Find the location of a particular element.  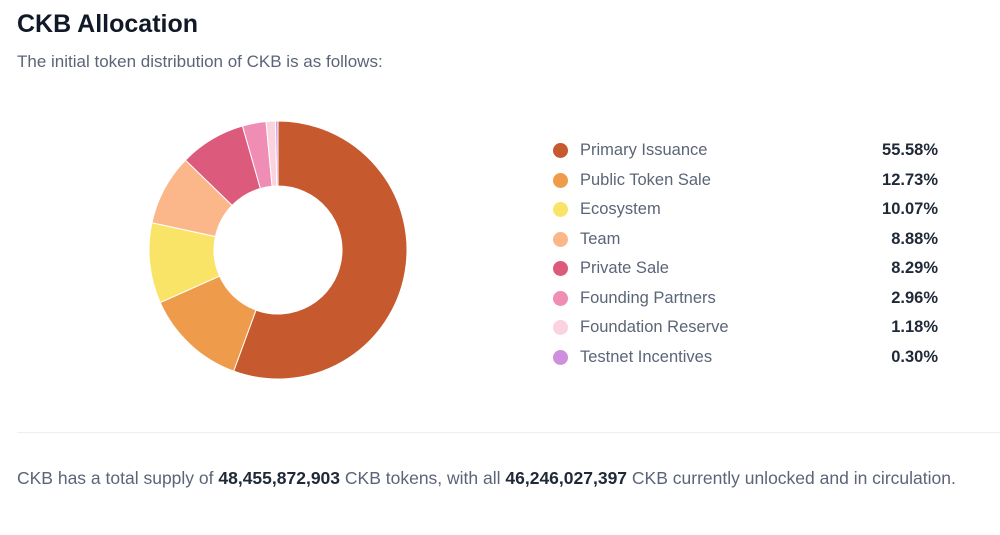

legend-value: 0.30% is located at coordinates (914, 356).